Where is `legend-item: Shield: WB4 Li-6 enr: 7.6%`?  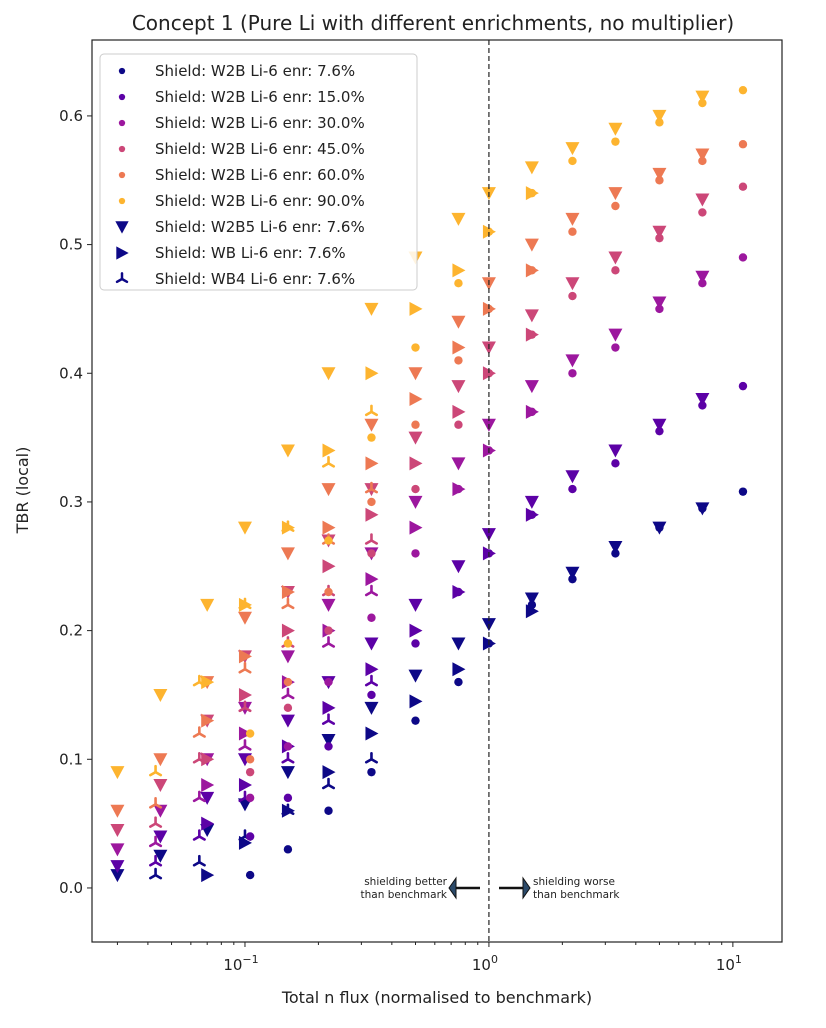
legend-item: Shield: WB4 Li-6 enr: 7.6% is located at coordinates (235, 279).